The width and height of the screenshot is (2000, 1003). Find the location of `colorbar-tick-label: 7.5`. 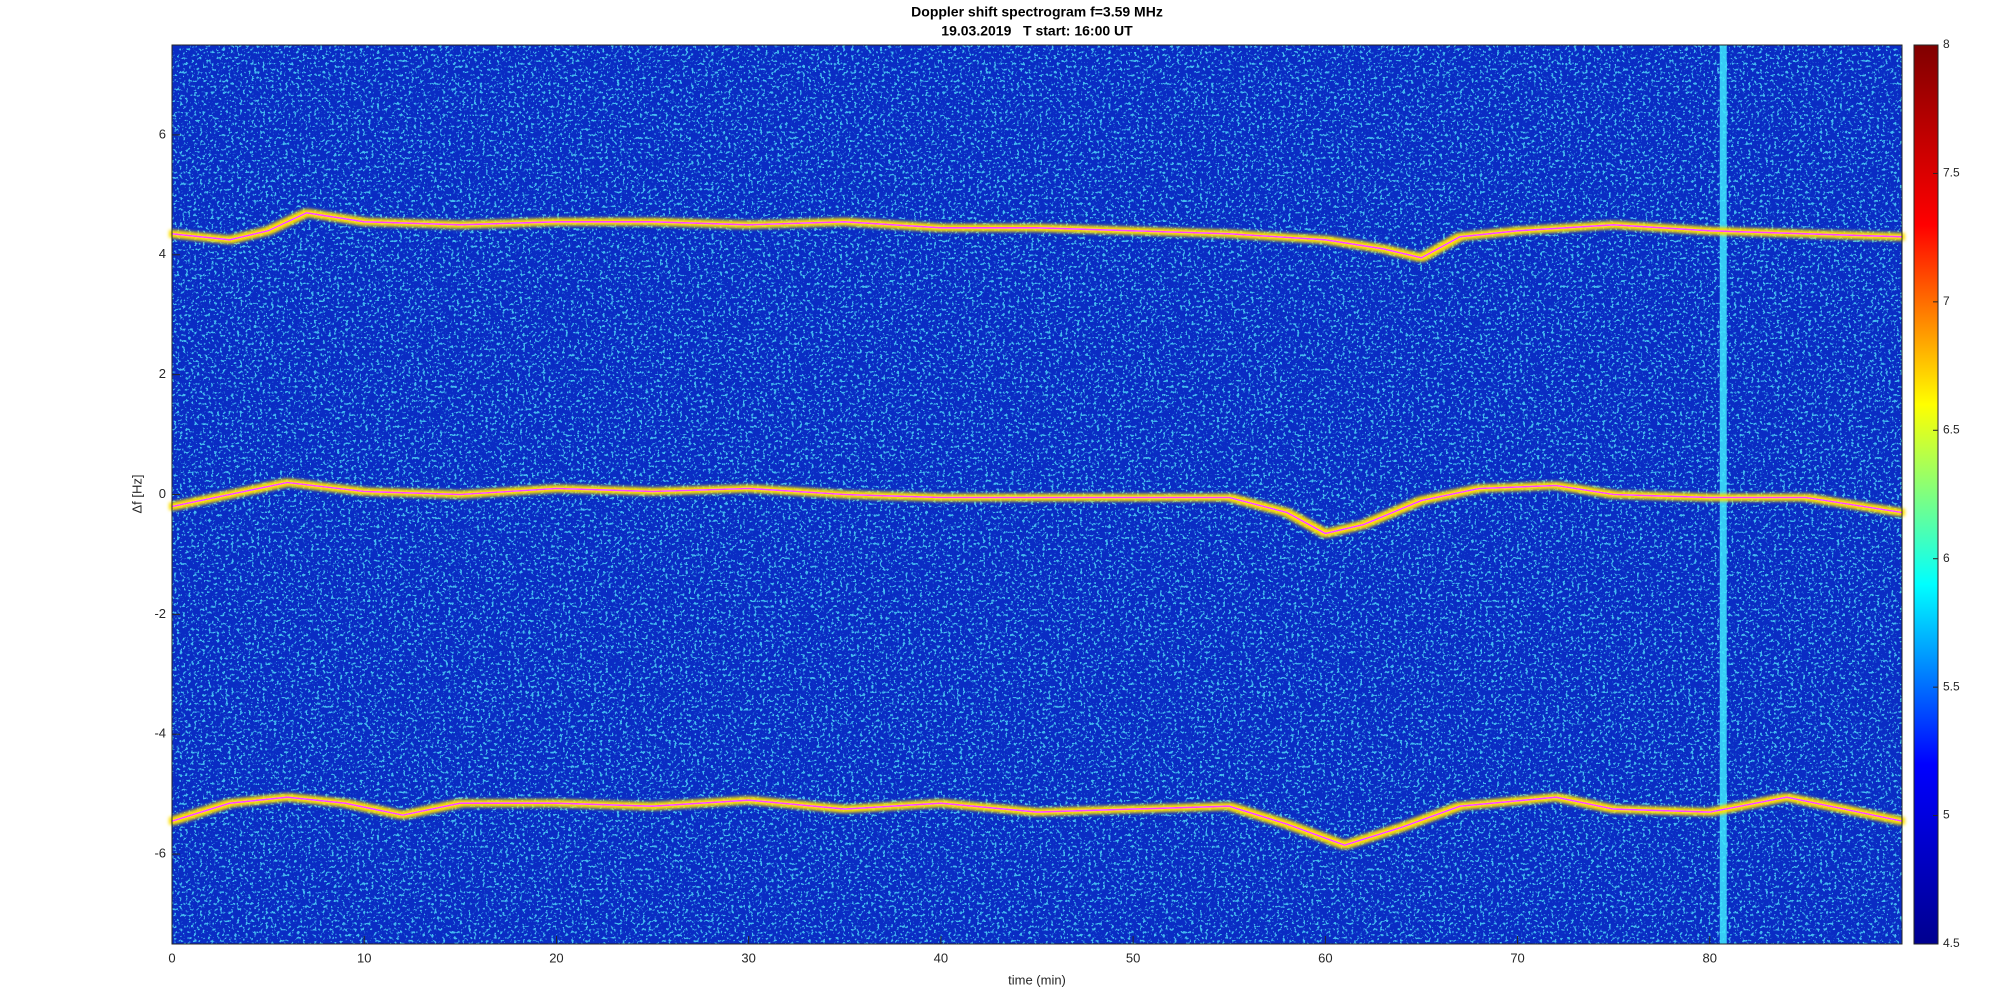

colorbar-tick-label: 7.5 is located at coordinates (1951, 173).